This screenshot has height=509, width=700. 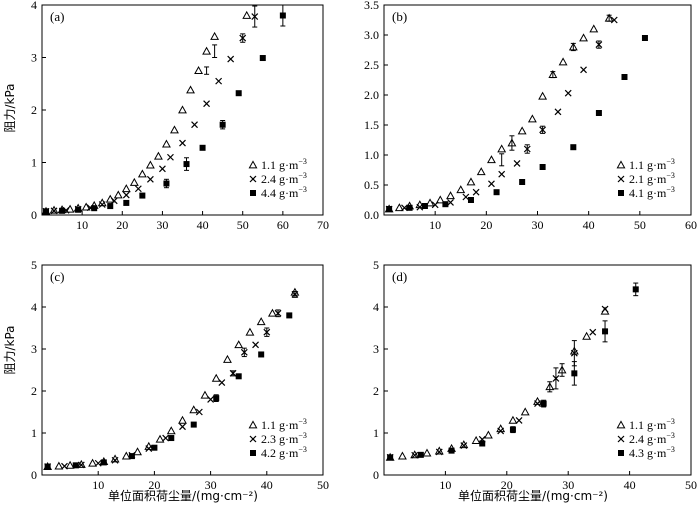 What do you see at coordinates (34, 307) in the screenshot?
I see `panel-c-ytick-label: 4` at bounding box center [34, 307].